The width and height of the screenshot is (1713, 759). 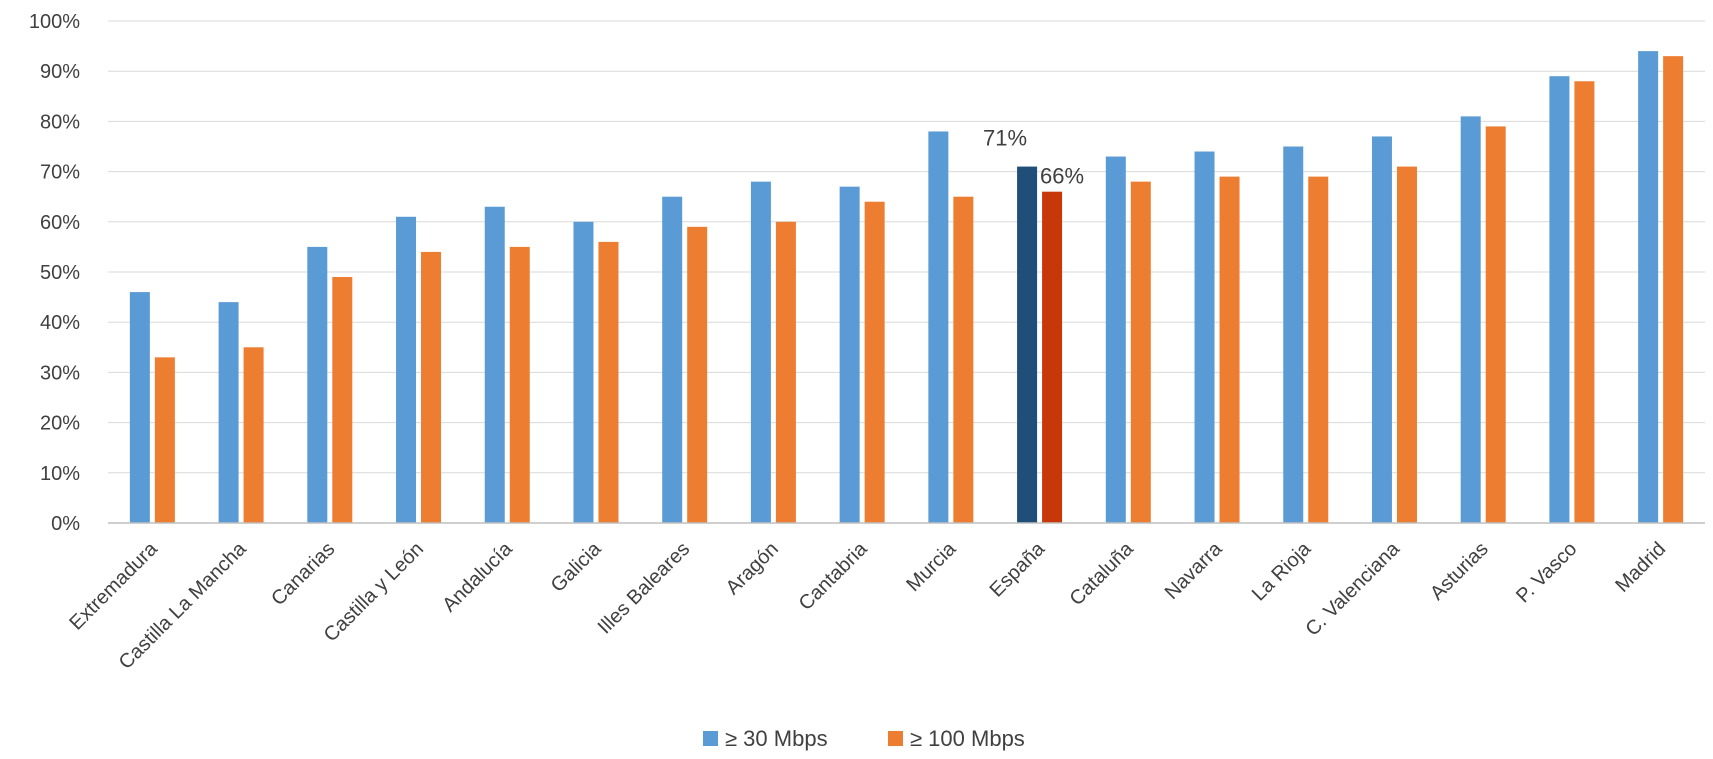 What do you see at coordinates (60, 373) in the screenshot?
I see `y-tick-label: 30%` at bounding box center [60, 373].